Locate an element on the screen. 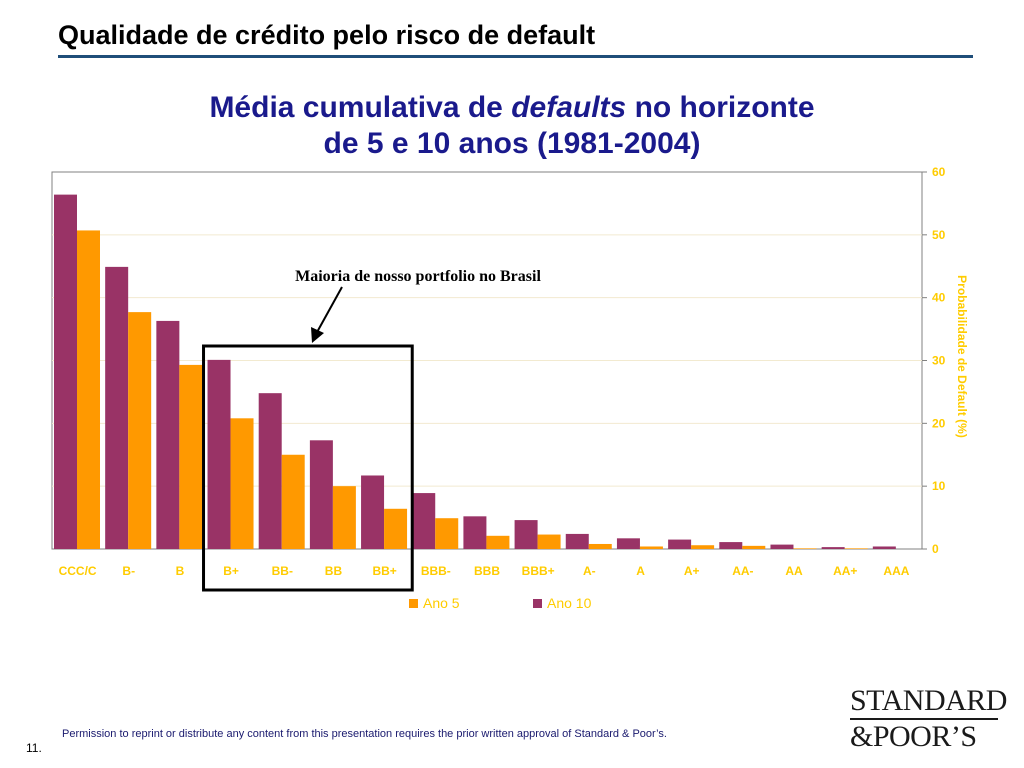  standard-and-poors-logo: STANDARD &POOR’S is located at coordinates (928, 718).